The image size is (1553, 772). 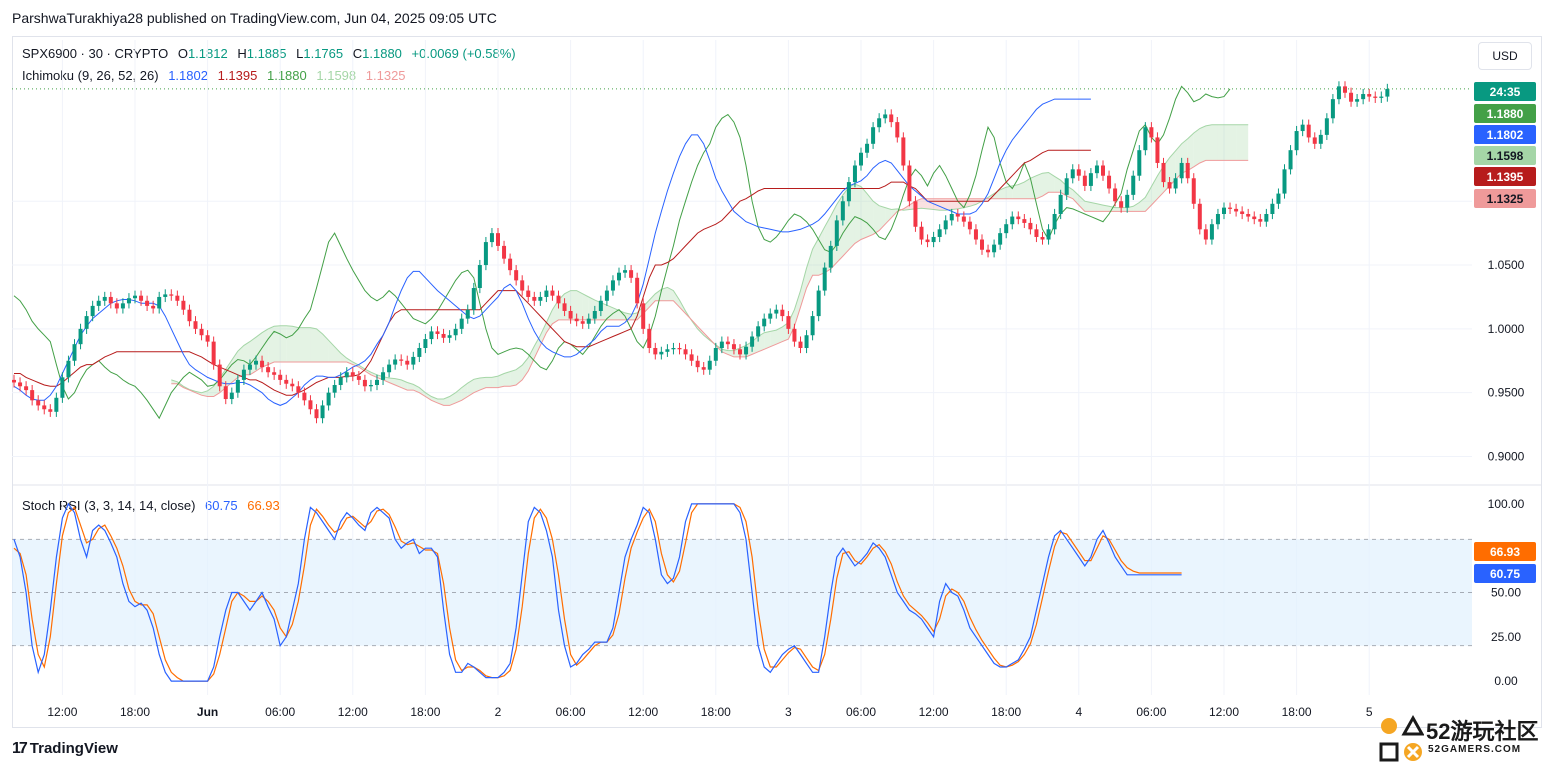 I want to click on tradingview-brand: TradingView, so click(x=73, y=748).